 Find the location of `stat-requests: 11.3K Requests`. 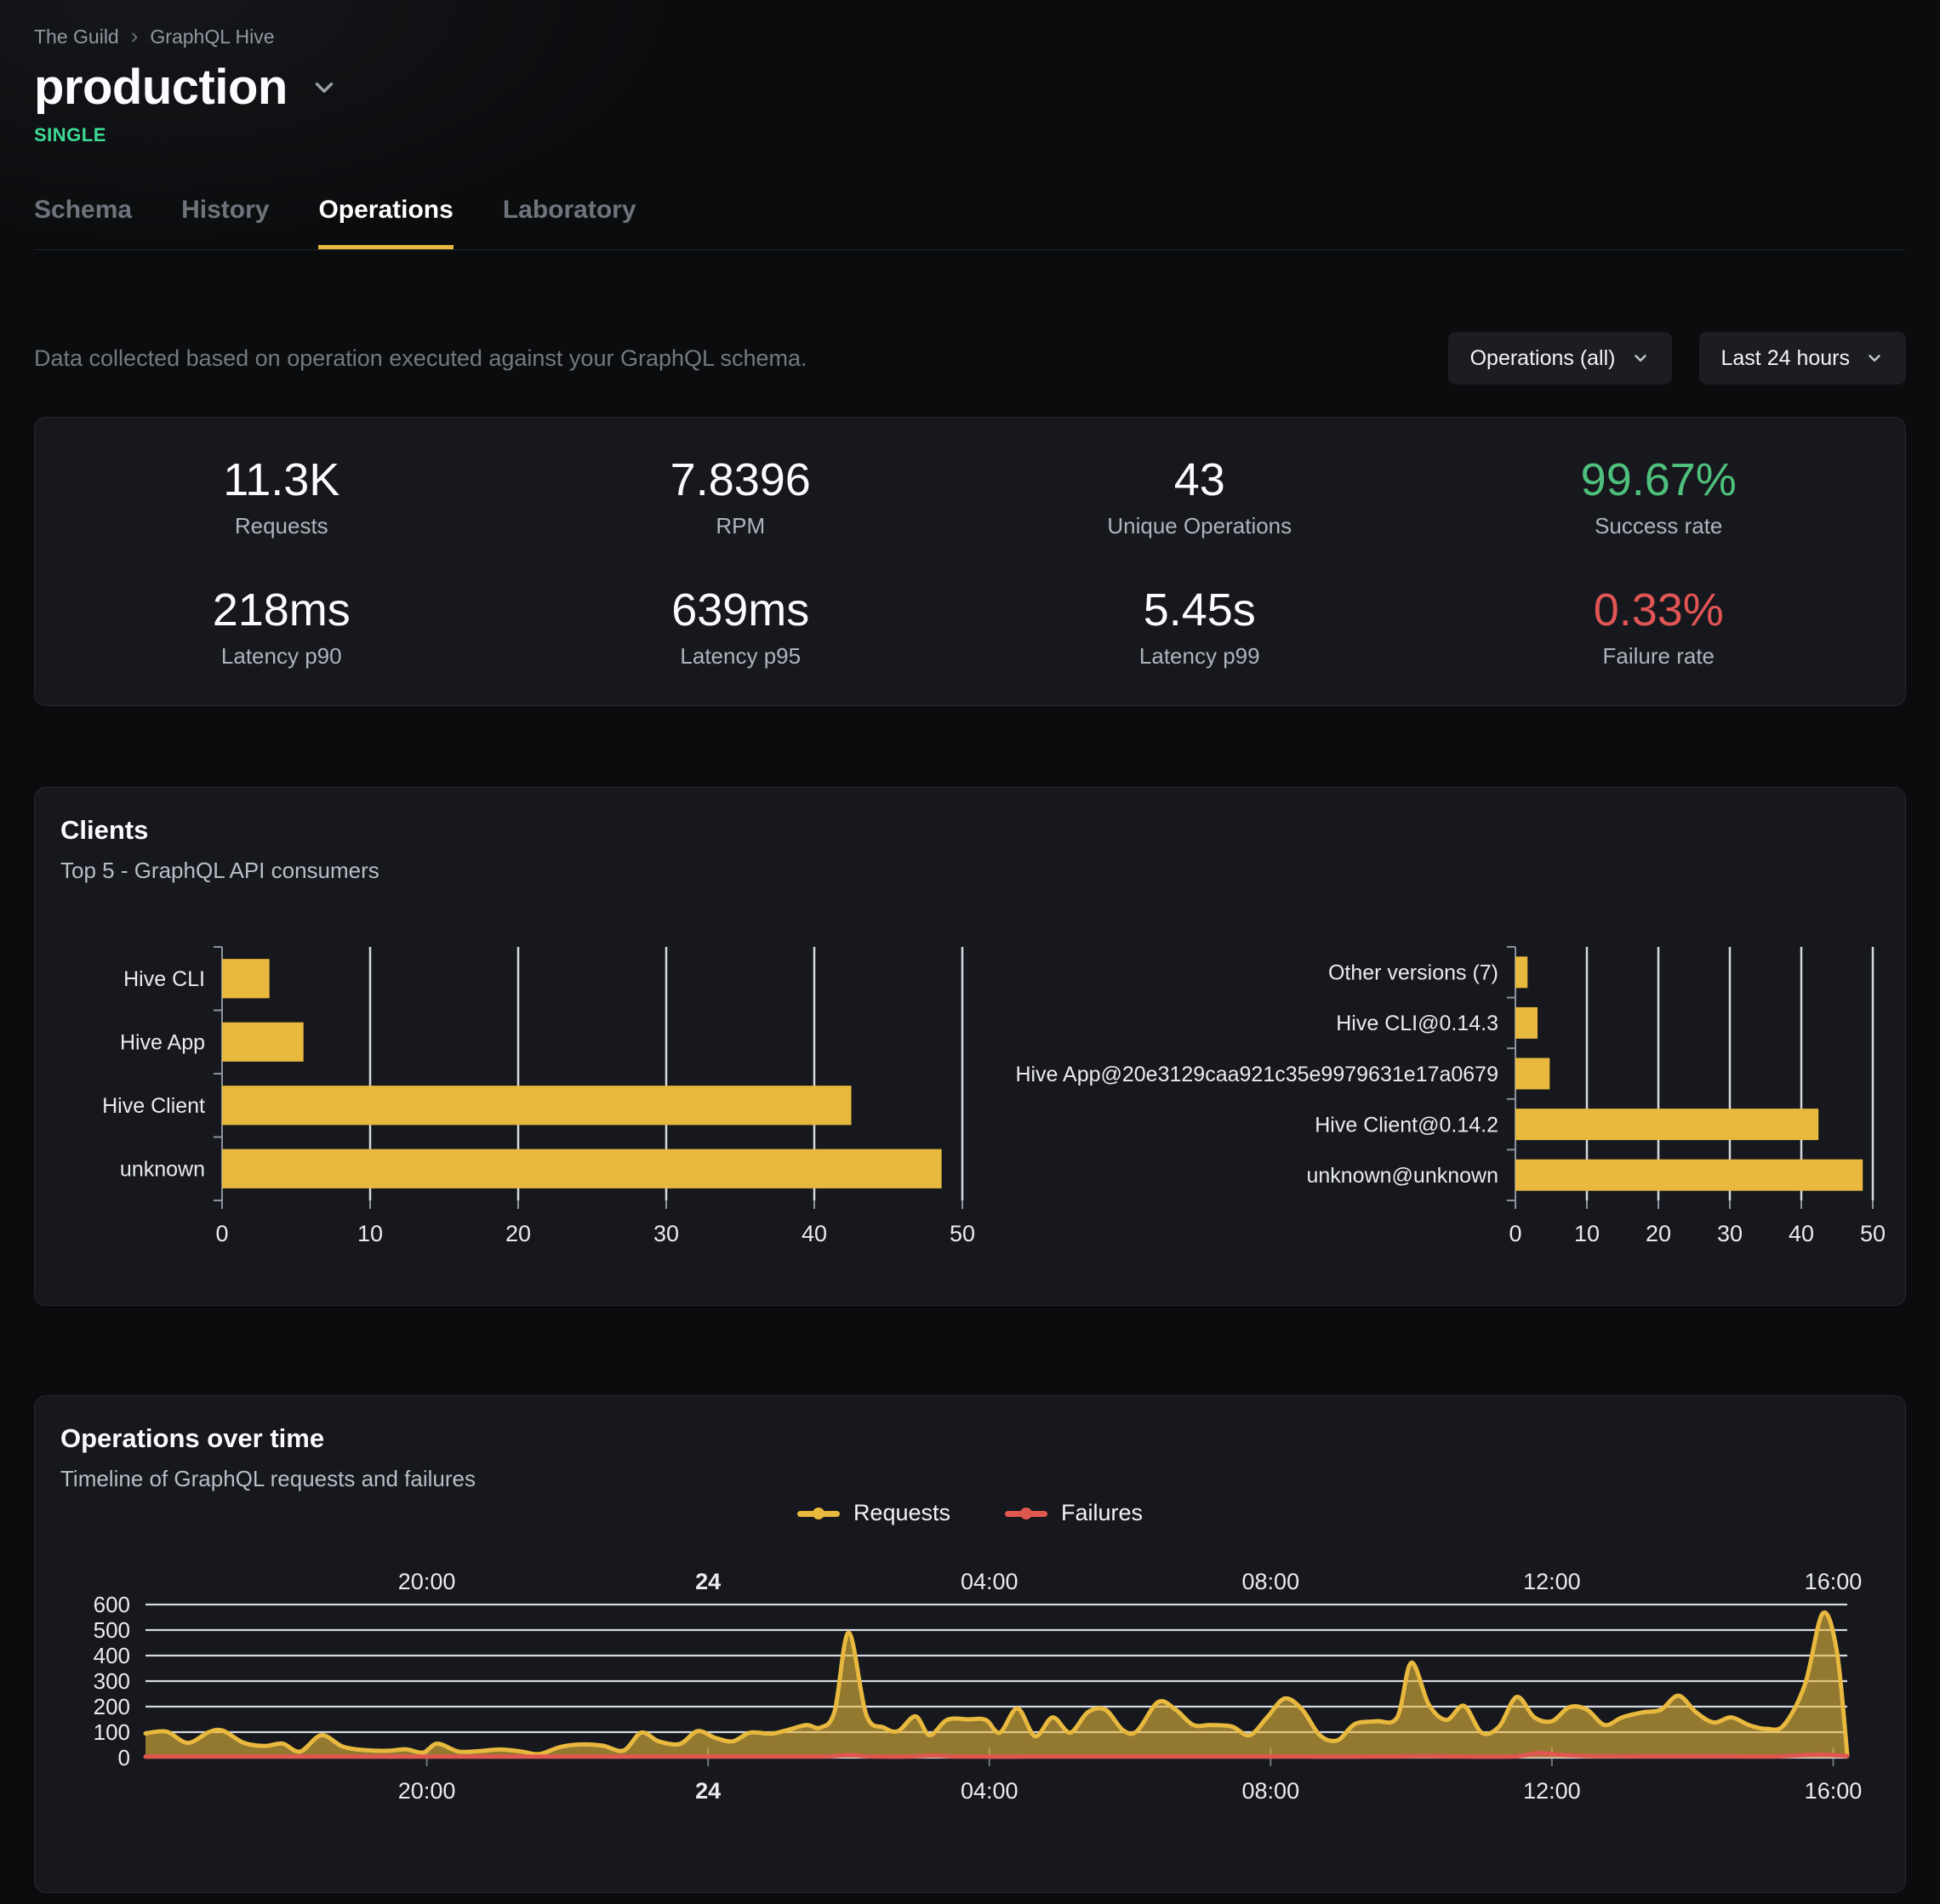

stat-requests: 11.3K Requests is located at coordinates (281, 496).